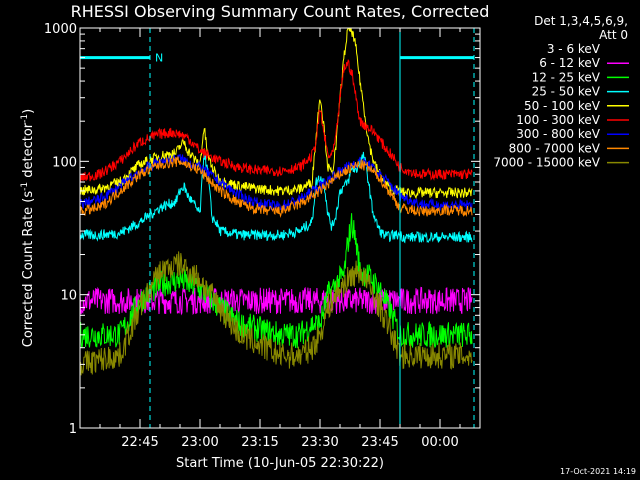 This screenshot has height=480, width=640. Describe the element at coordinates (139, 442) in the screenshot. I see `x-tick-label: 22:45` at that location.